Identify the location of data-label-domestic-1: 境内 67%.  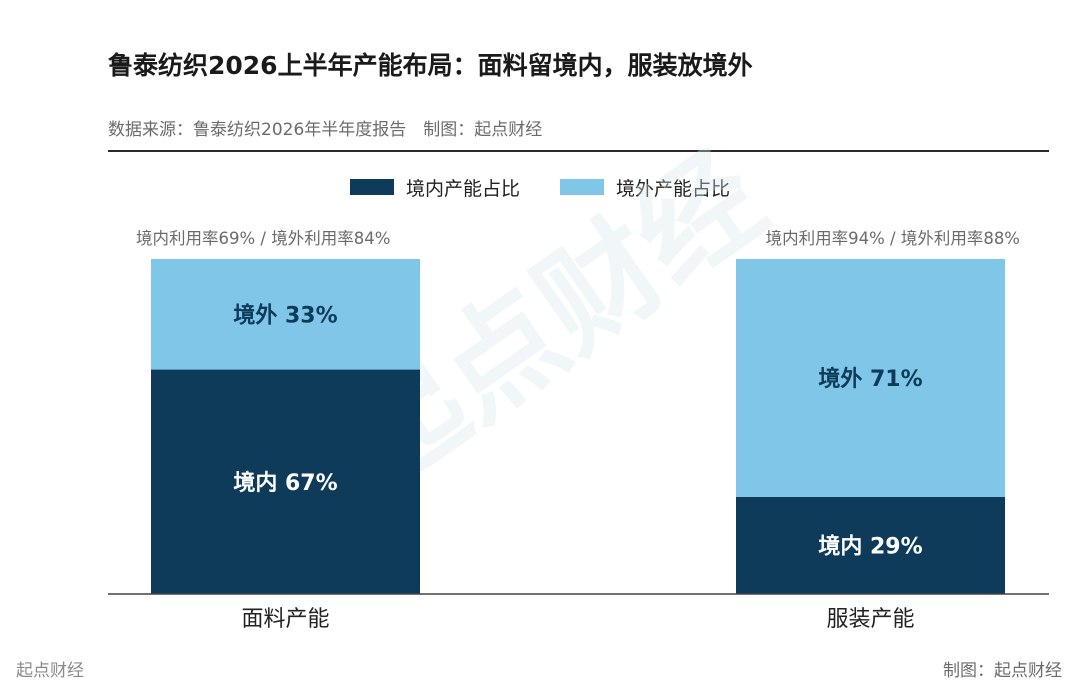
(285, 483).